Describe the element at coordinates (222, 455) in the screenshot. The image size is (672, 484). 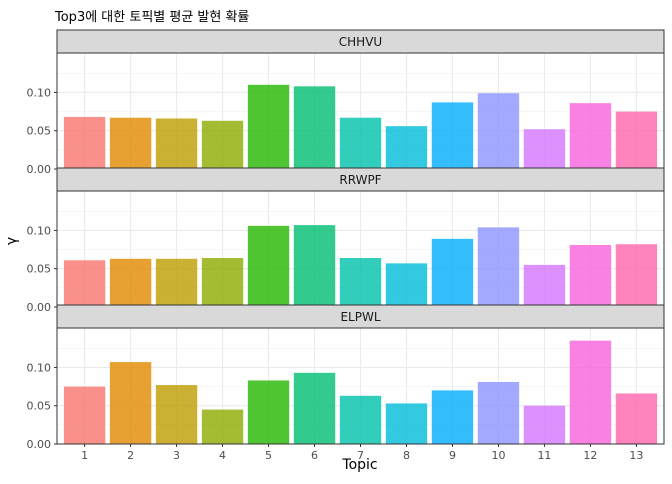
I see `x-tick-label: 4` at that location.